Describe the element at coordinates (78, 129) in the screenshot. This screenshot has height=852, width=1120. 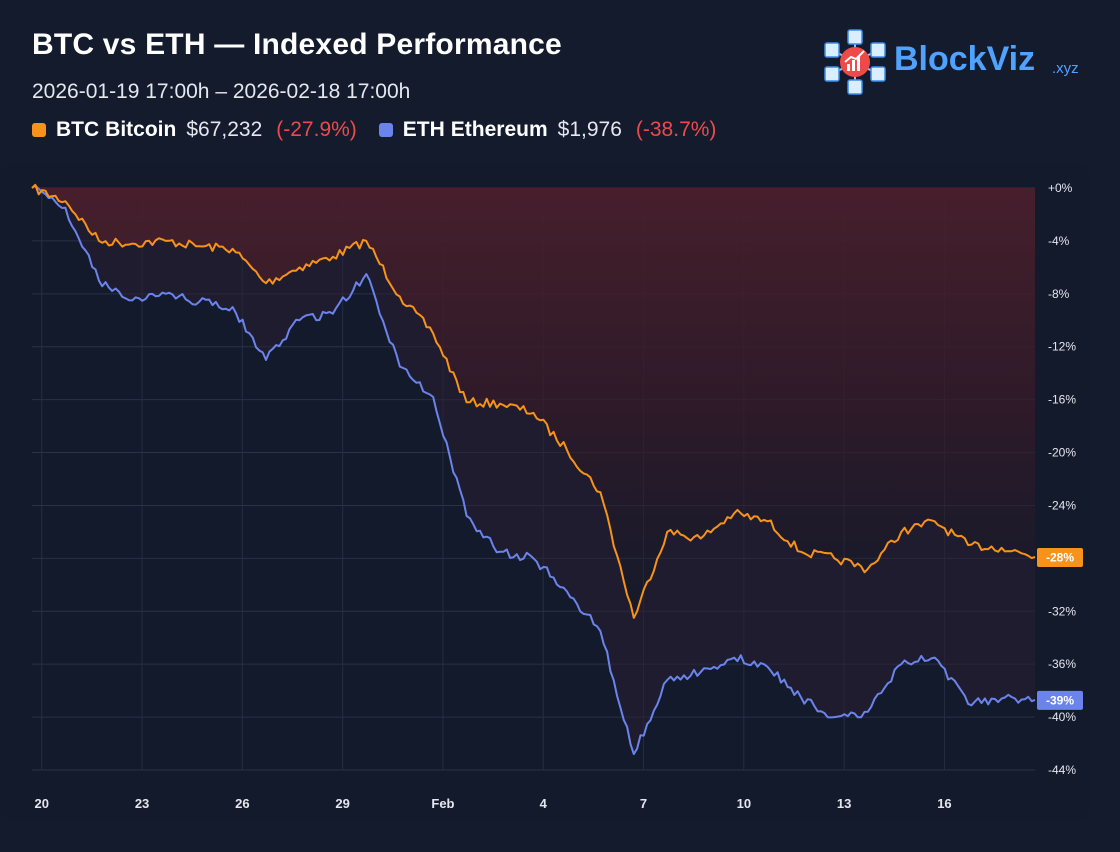
I see `legend-symbol: BTC` at that location.